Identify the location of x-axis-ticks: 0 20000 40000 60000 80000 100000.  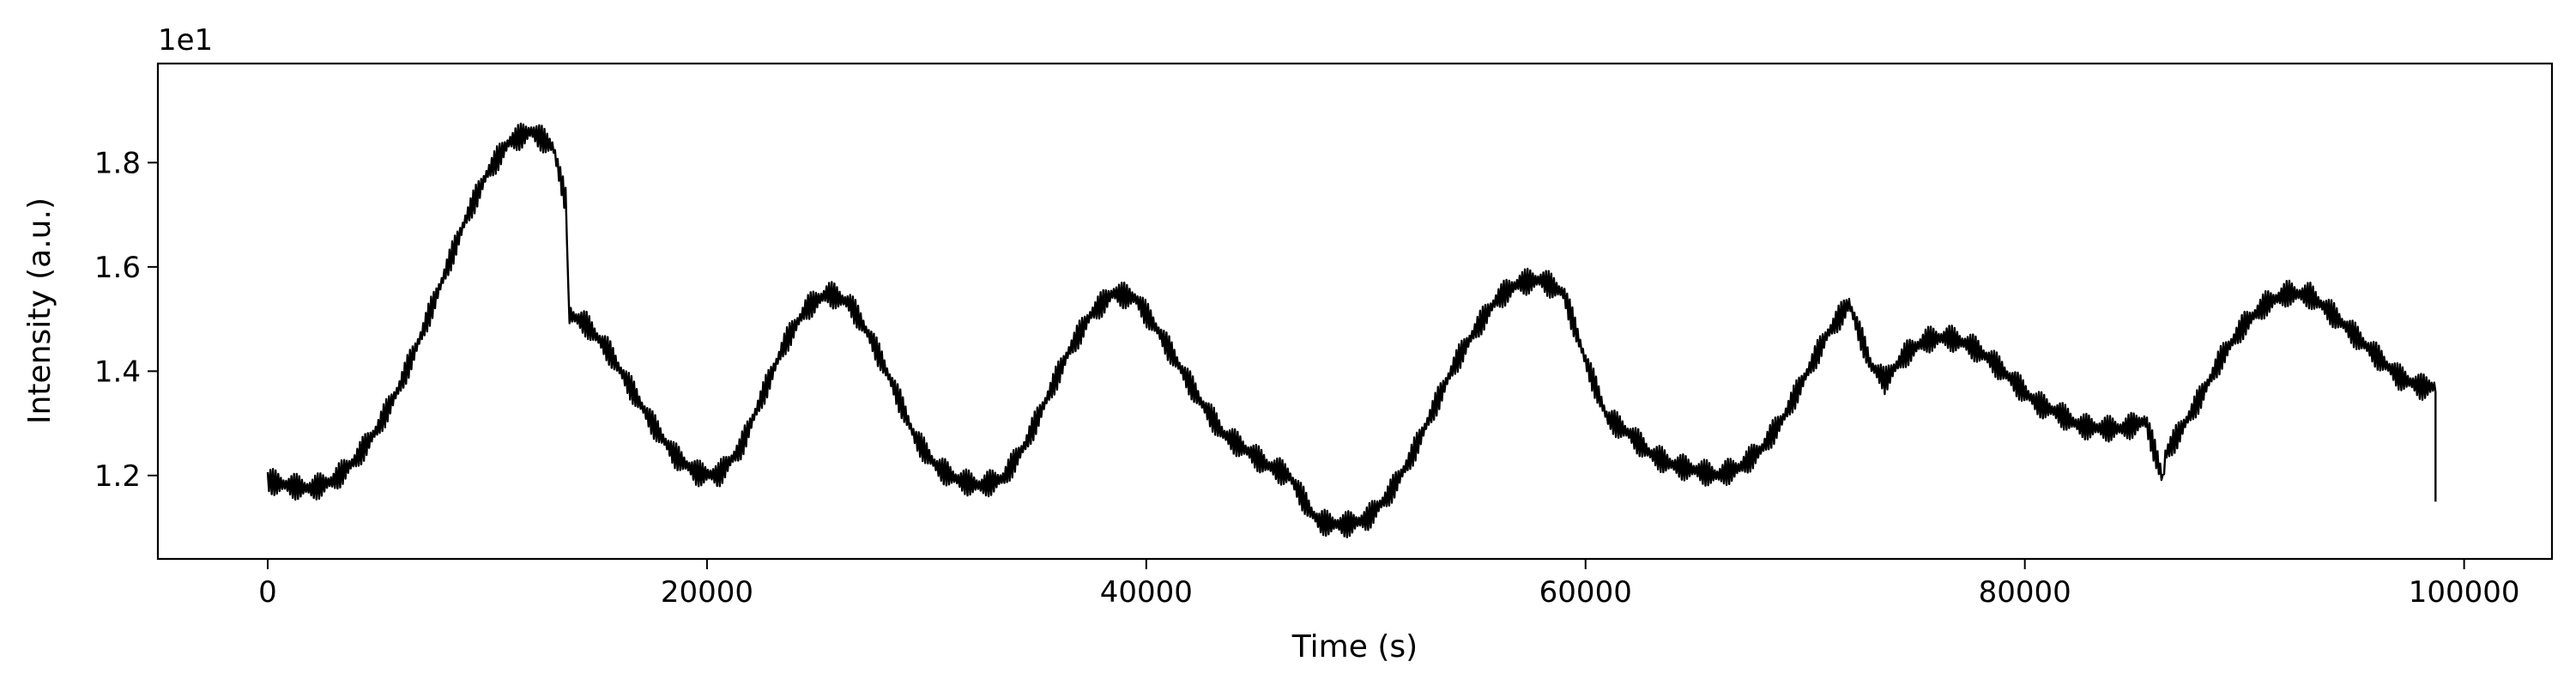
(1389, 585).